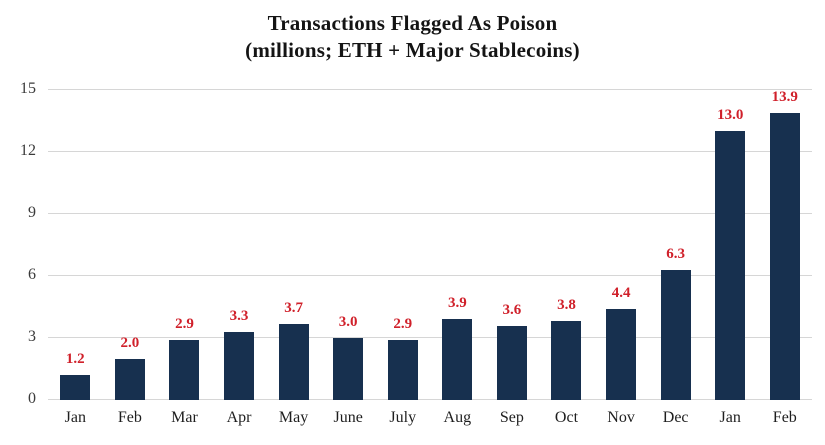 The height and width of the screenshot is (445, 825). What do you see at coordinates (239, 417) in the screenshot?
I see `x-axis-label: Apr` at bounding box center [239, 417].